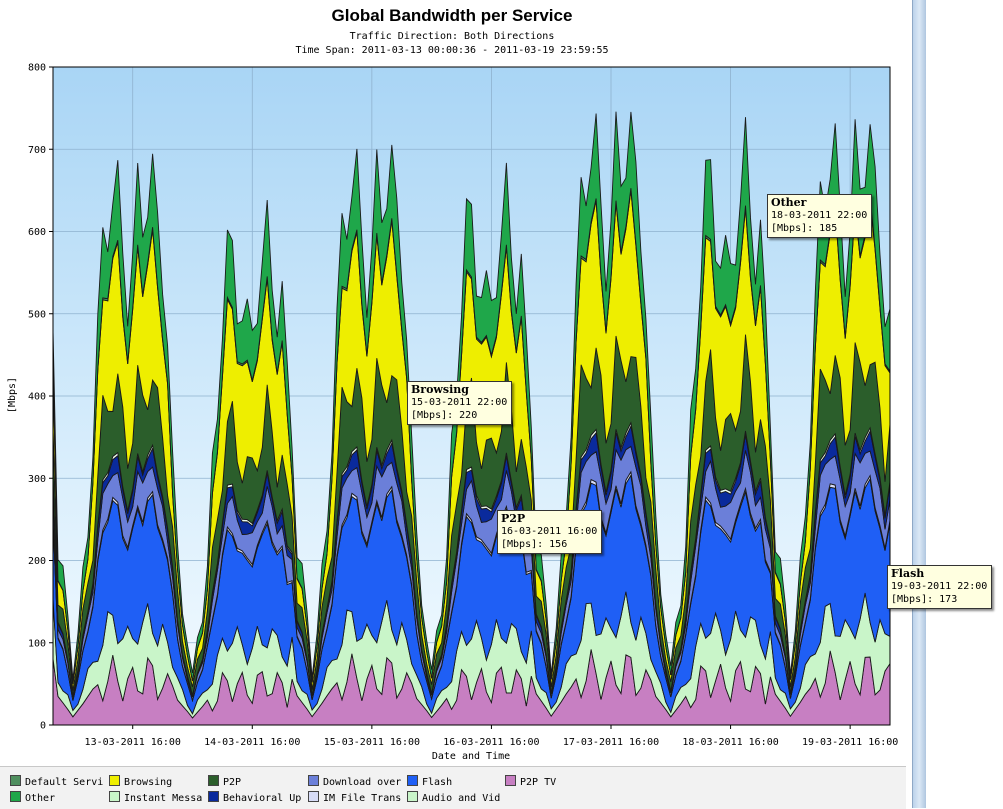 The image size is (1003, 809). I want to click on tooltip-name: P2P, so click(513, 518).